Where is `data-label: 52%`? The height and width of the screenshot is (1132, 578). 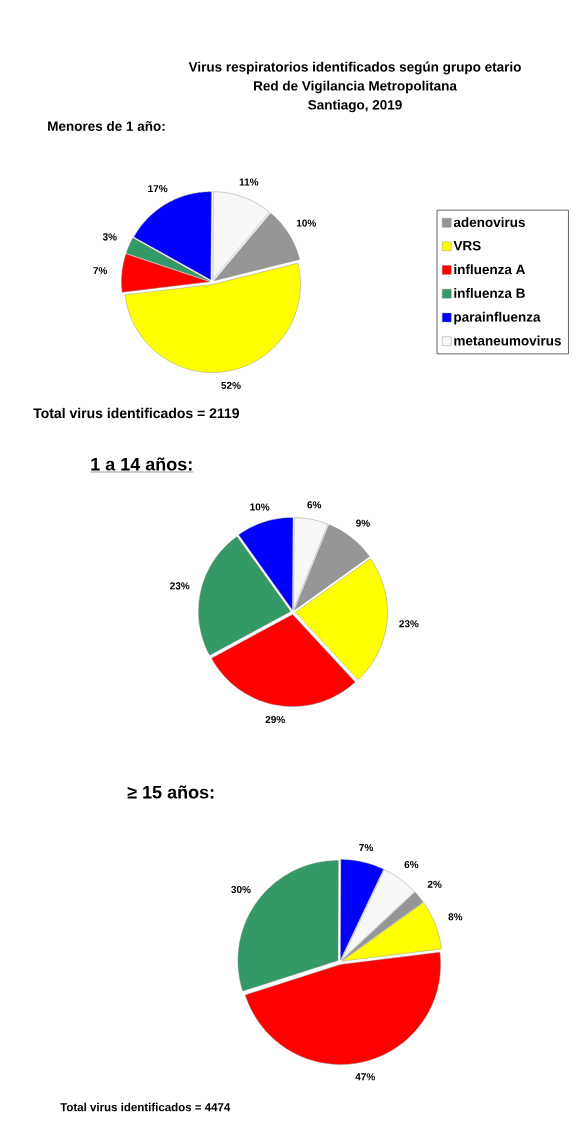 data-label: 52% is located at coordinates (231, 385).